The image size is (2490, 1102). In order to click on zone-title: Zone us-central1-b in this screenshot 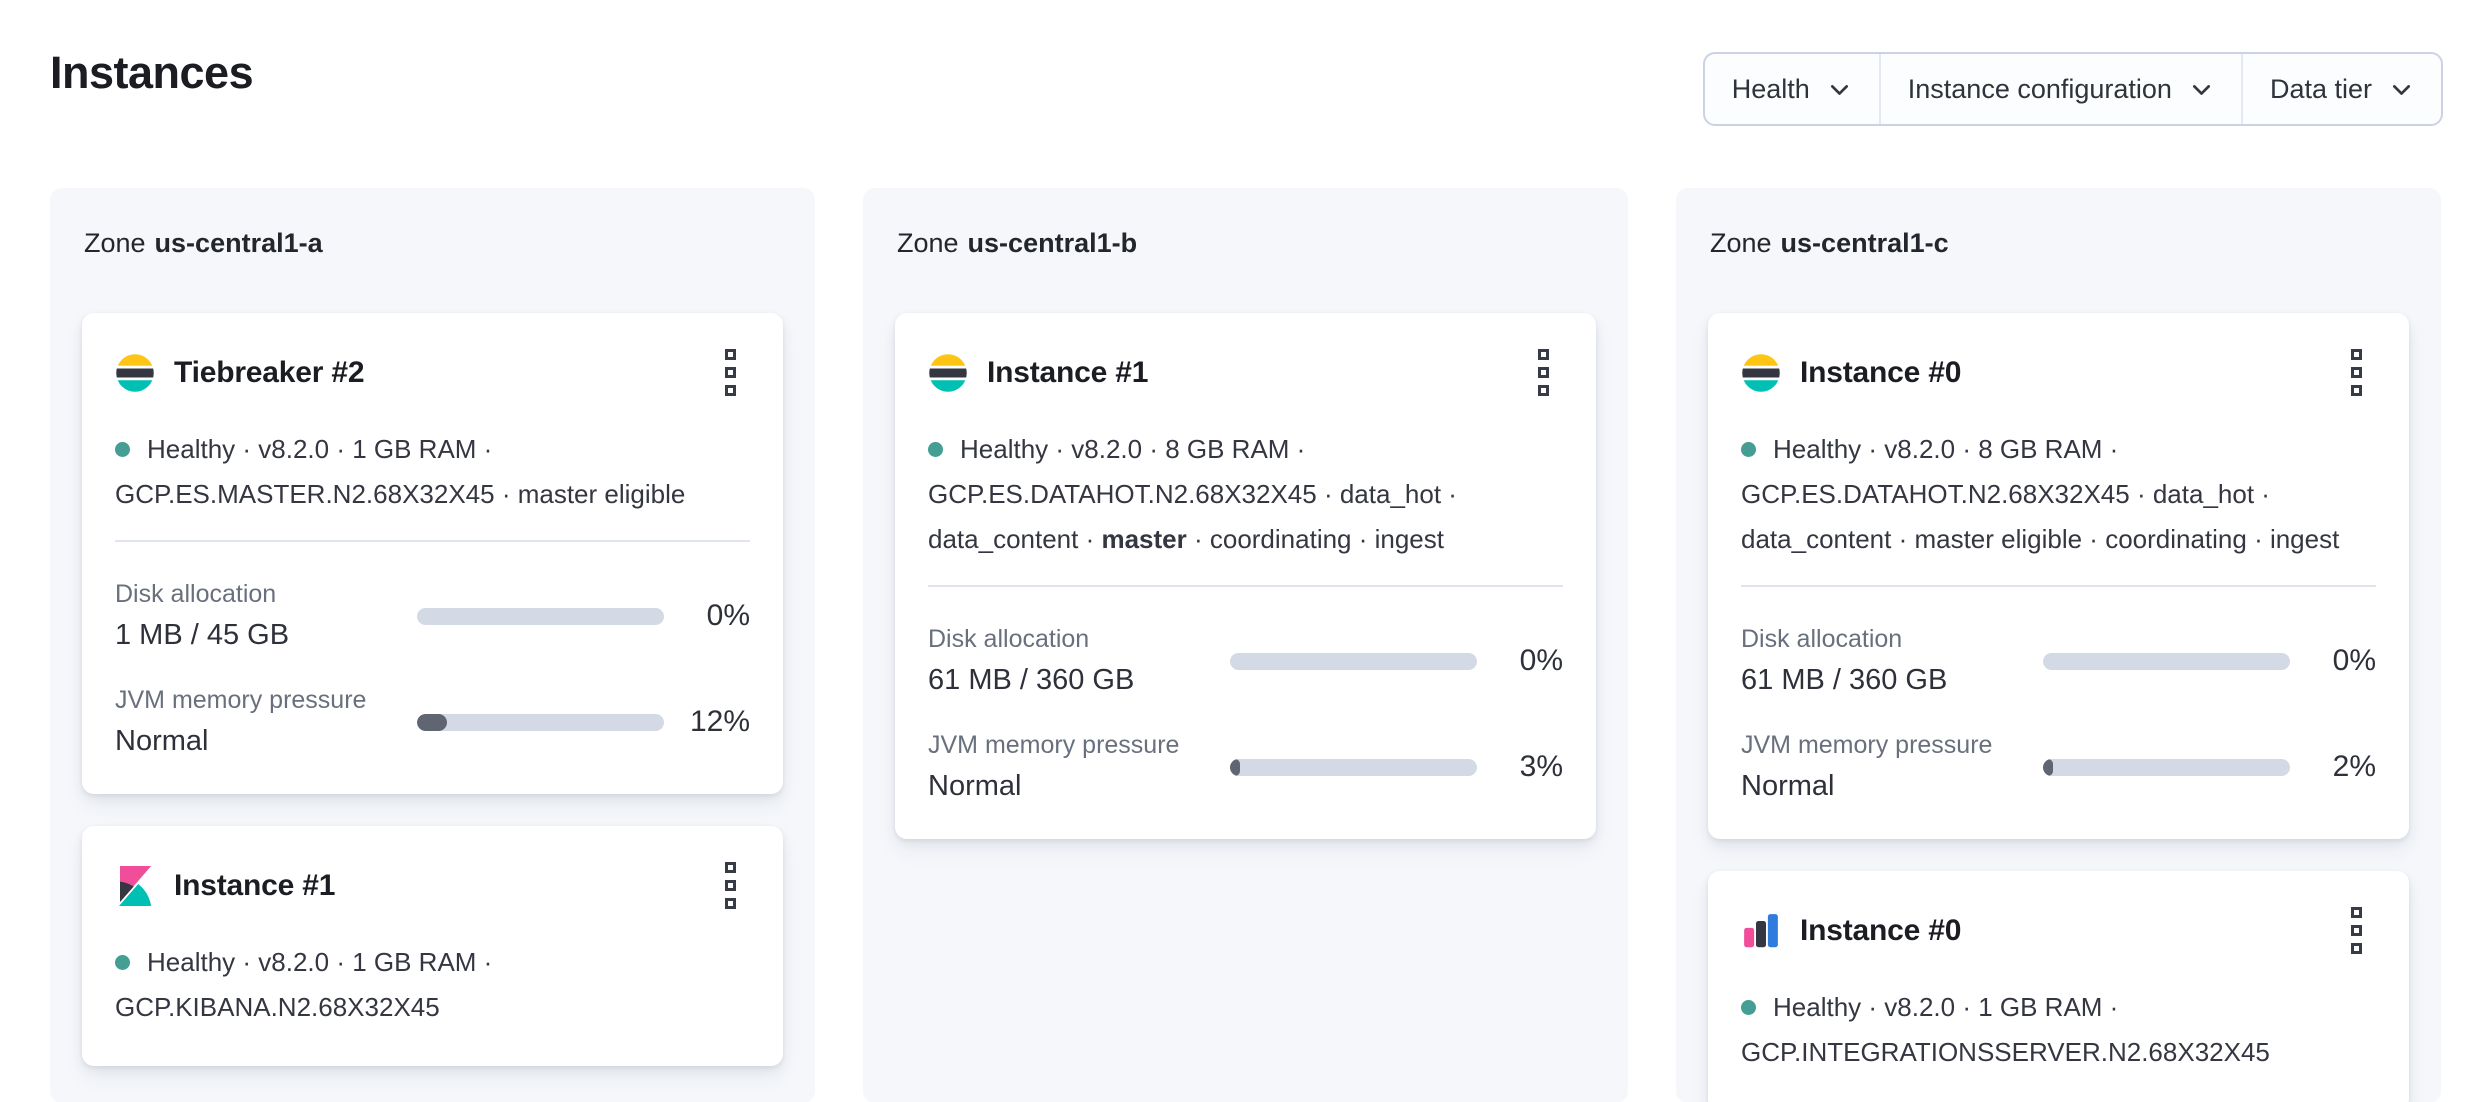, I will do `click(1246, 243)`.